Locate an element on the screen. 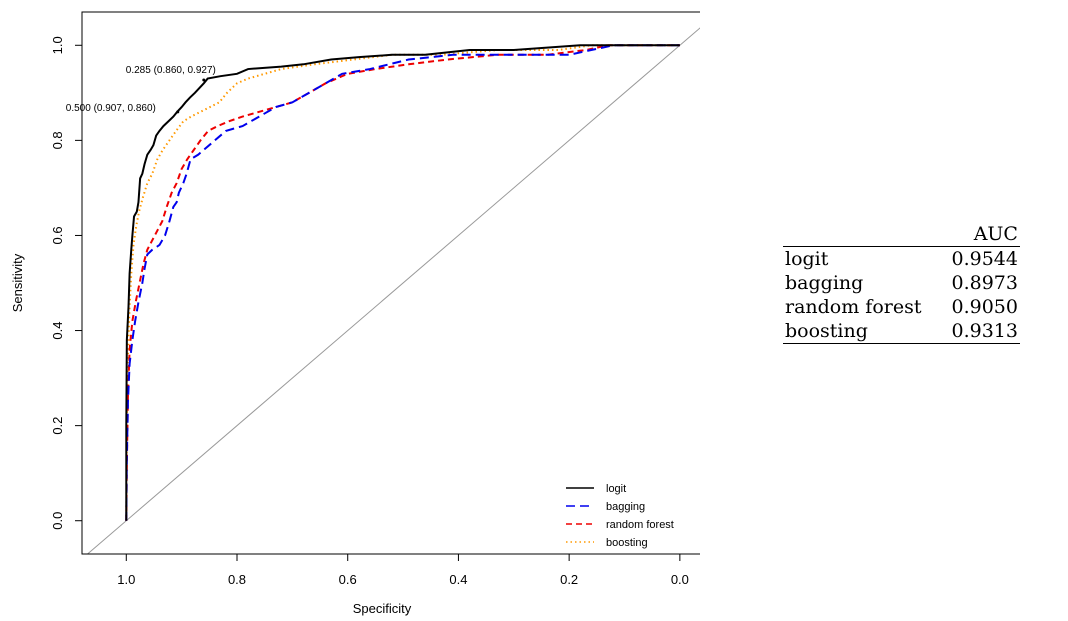 The width and height of the screenshot is (1068, 621). legend-label-boosting: boosting is located at coordinates (627, 543).